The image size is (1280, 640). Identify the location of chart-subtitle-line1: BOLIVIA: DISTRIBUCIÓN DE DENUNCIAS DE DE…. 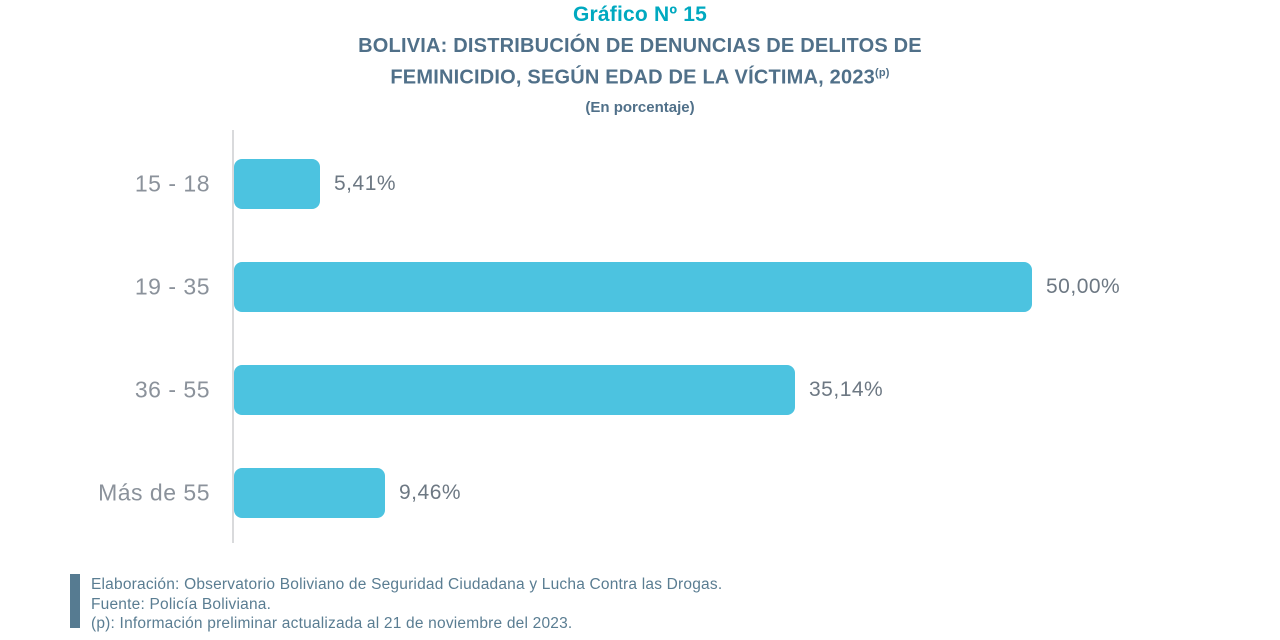
(640, 46).